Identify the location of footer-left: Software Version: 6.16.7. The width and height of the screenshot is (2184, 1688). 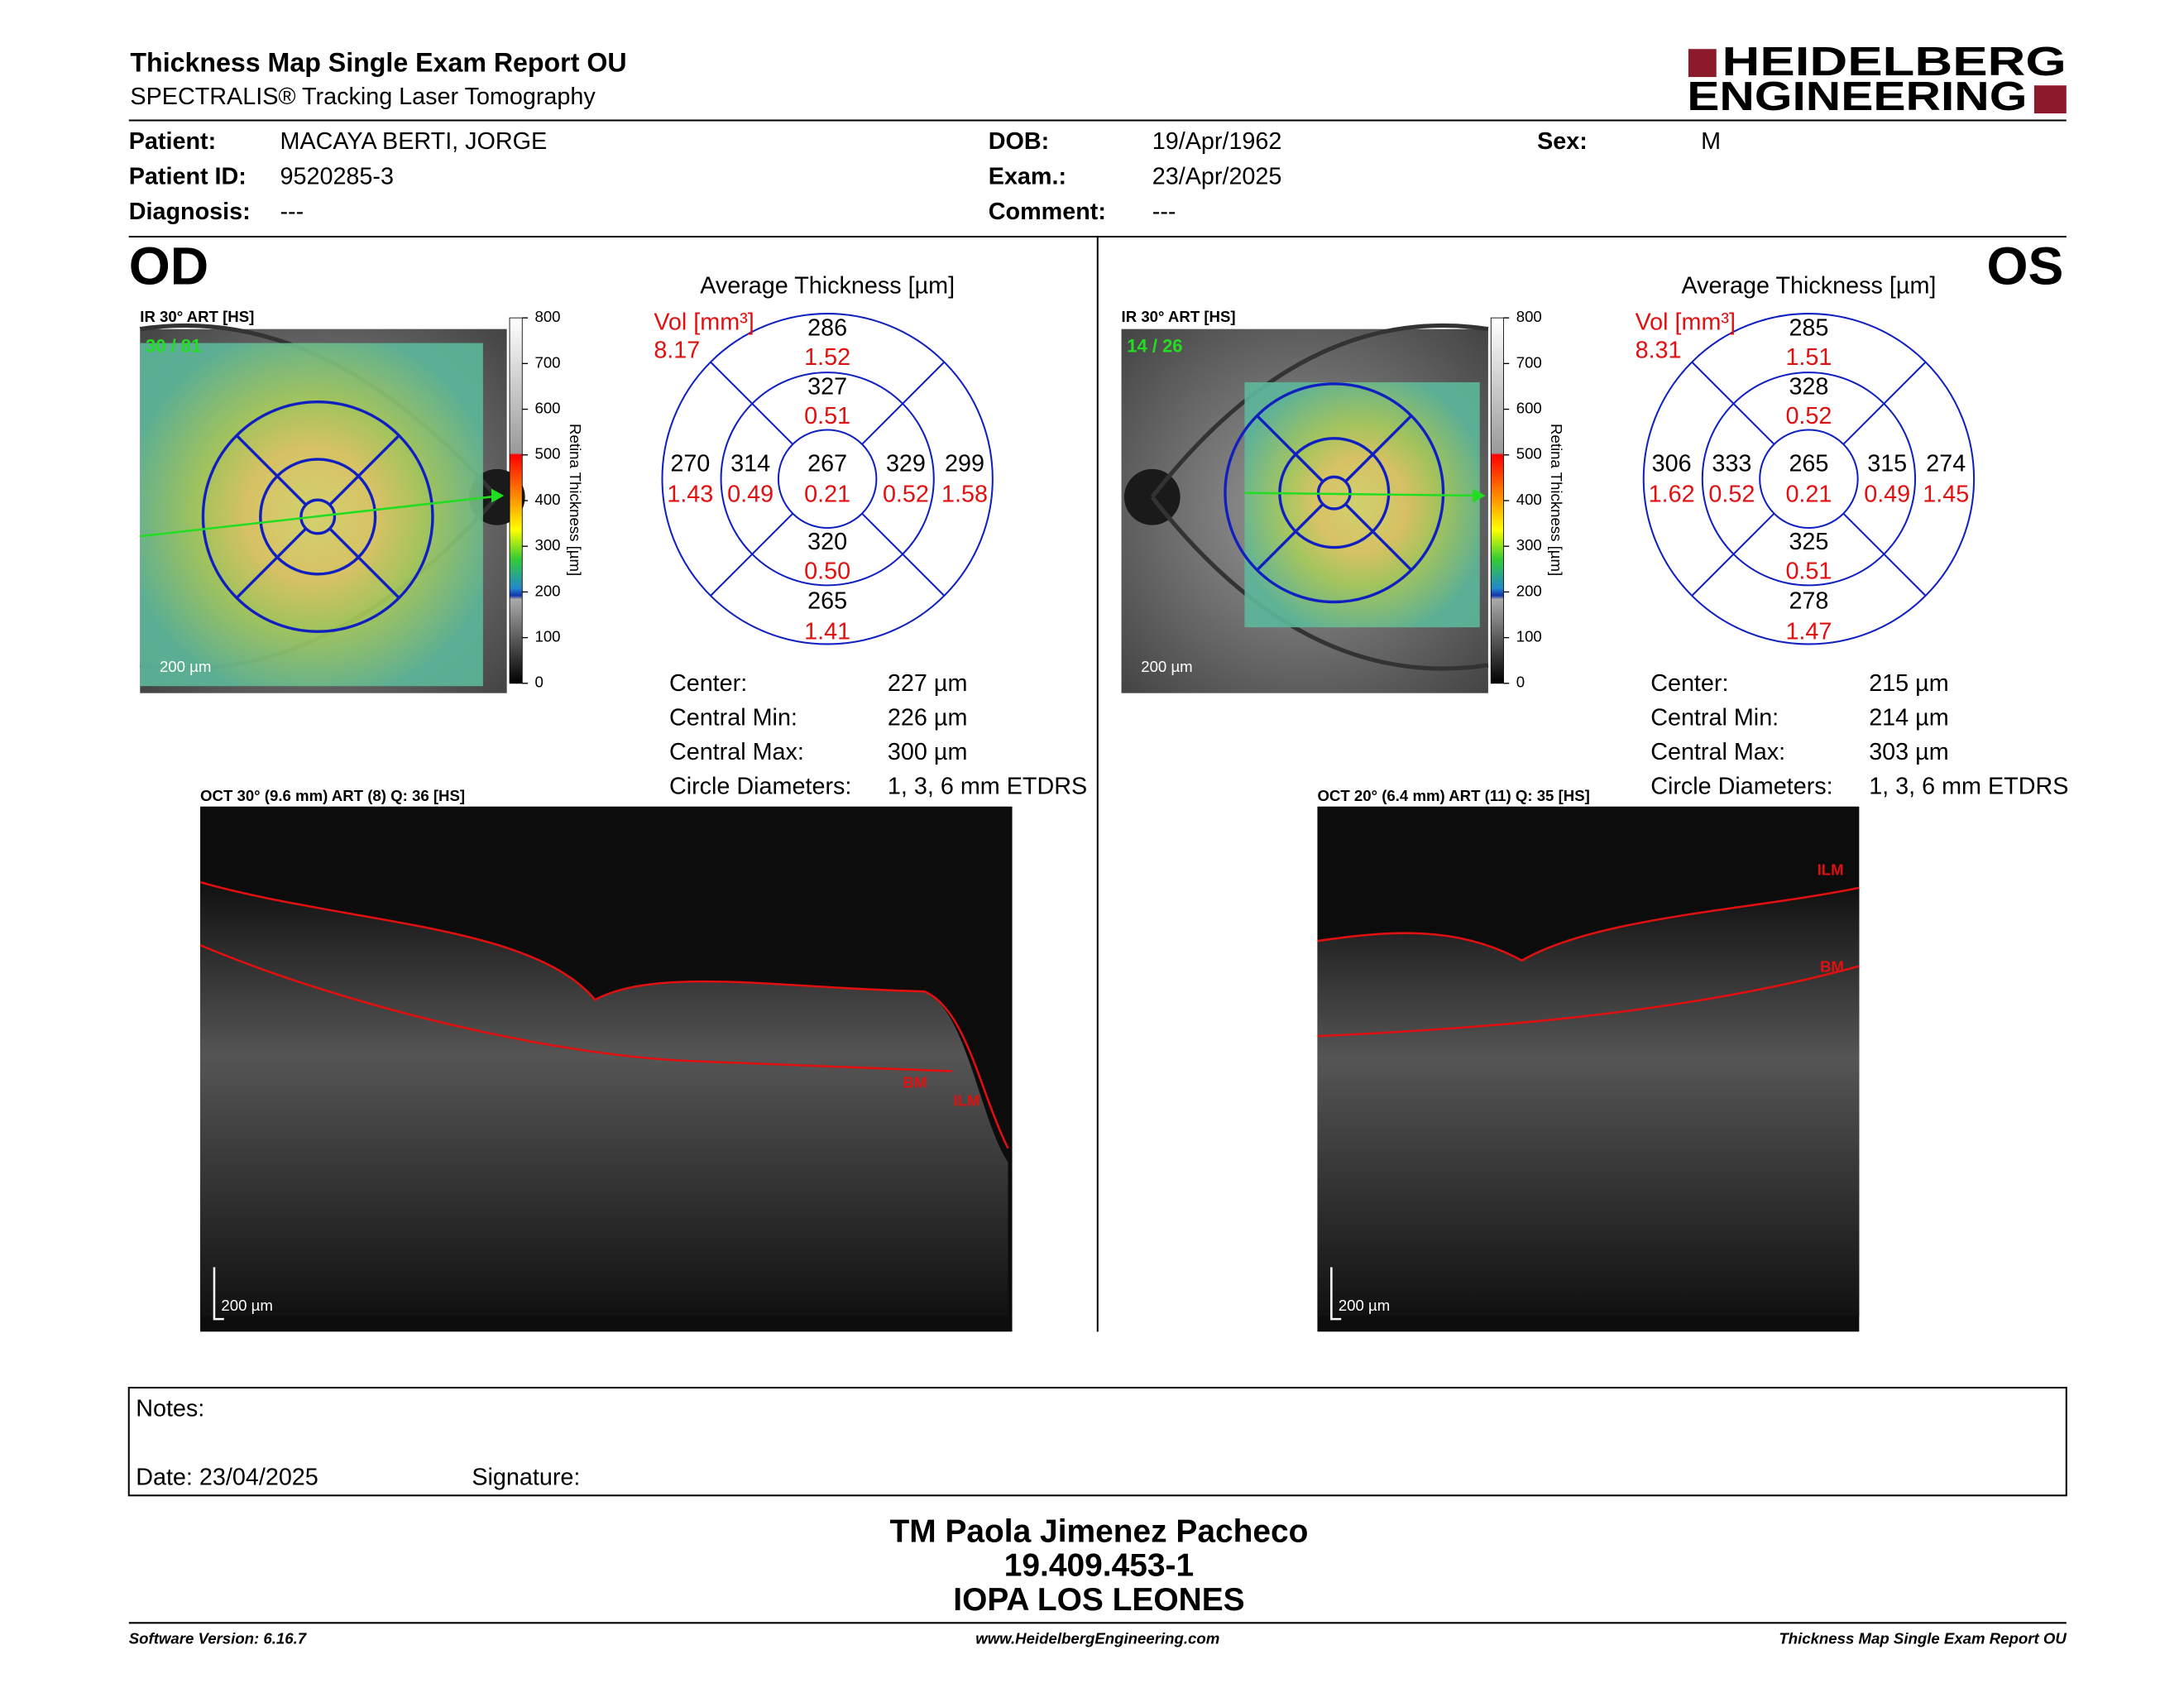
(218, 1638).